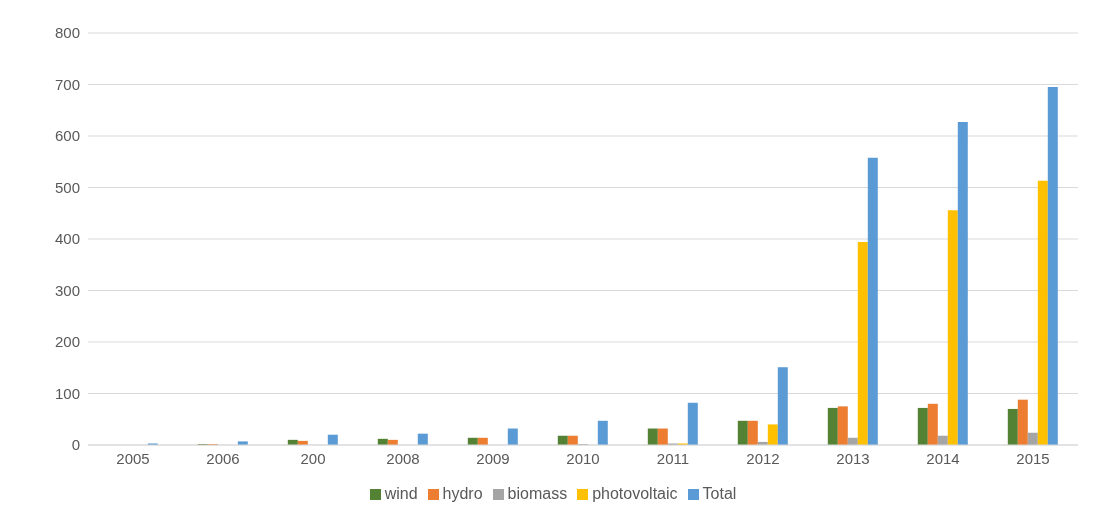 Image resolution: width=1117 pixels, height=523 pixels. Describe the element at coordinates (67, 393) in the screenshot. I see `y-tick-label: 100` at that location.